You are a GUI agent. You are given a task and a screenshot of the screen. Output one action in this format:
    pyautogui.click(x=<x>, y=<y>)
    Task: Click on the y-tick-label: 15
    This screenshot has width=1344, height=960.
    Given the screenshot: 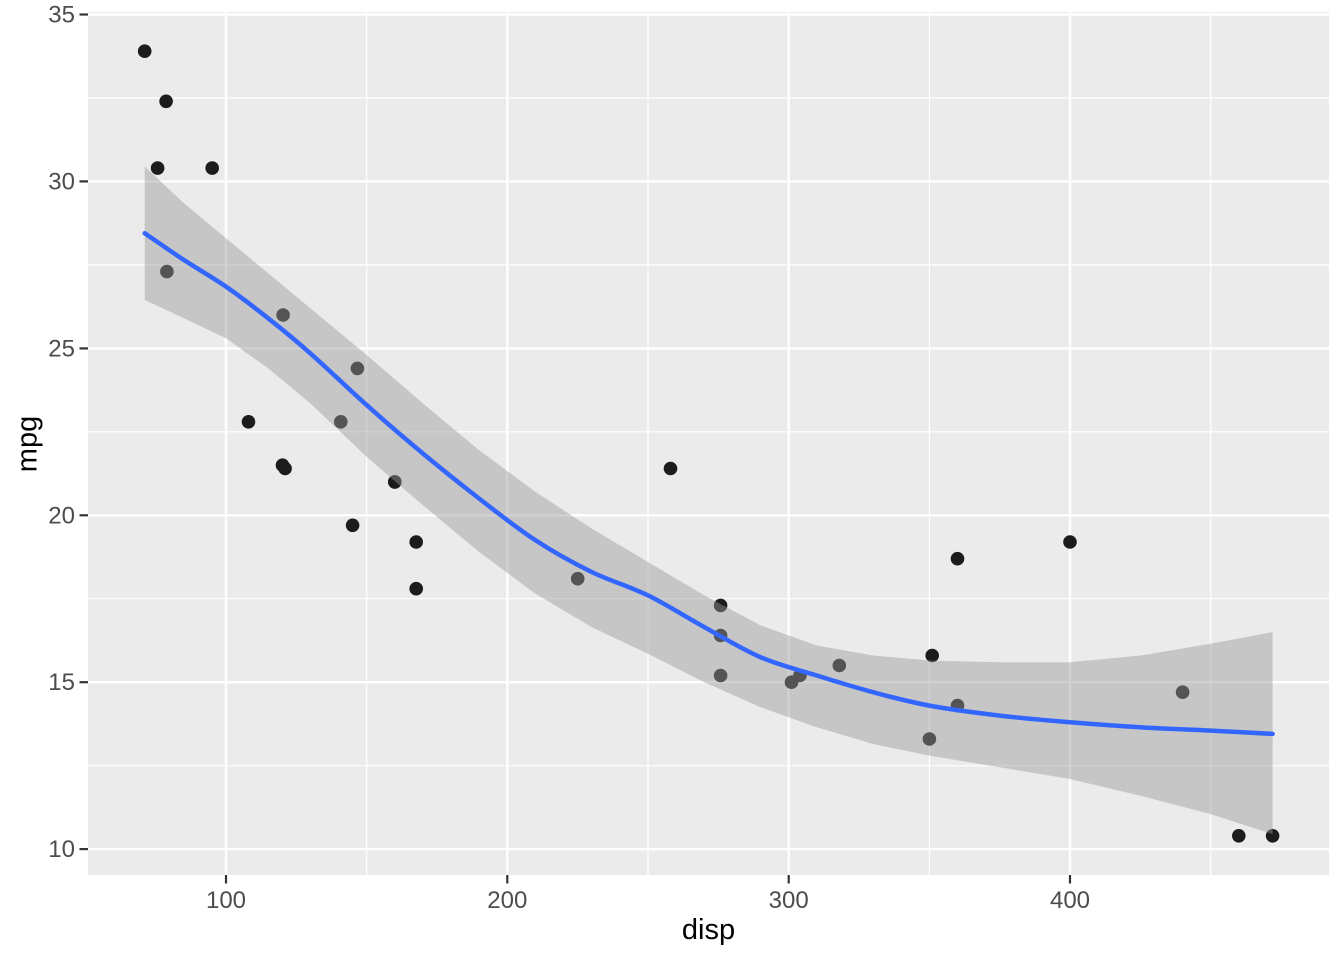 What is the action you would take?
    pyautogui.click(x=61, y=682)
    